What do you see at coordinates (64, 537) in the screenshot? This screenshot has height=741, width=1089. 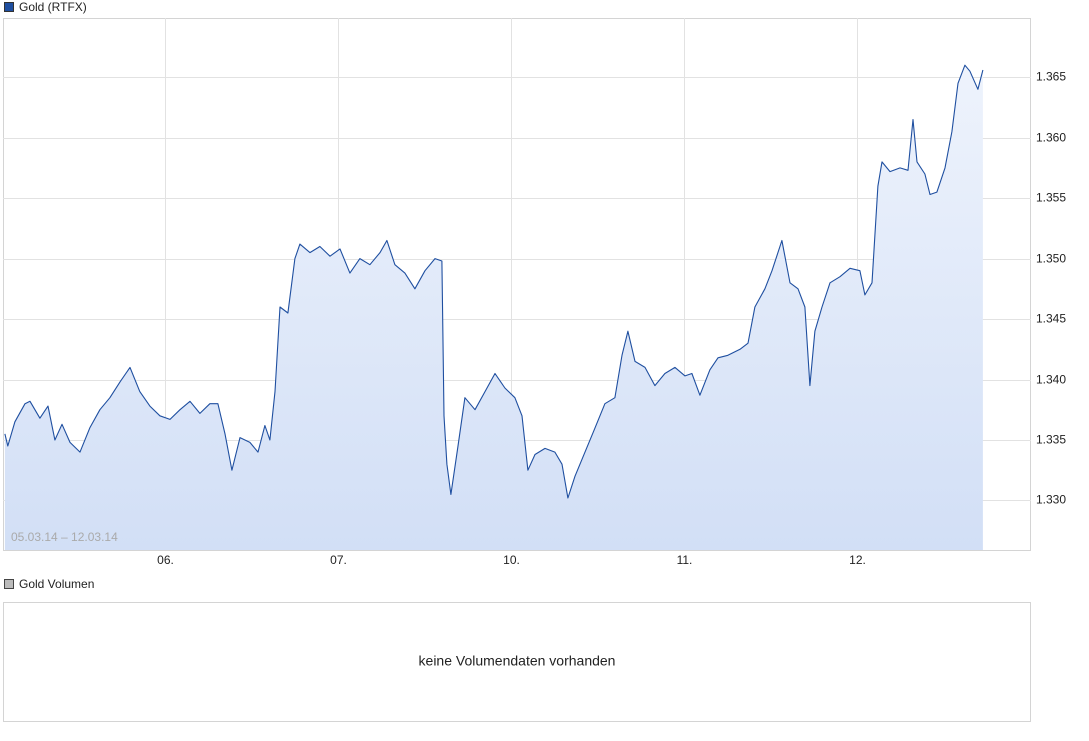 I see `chart-subtitle: 05.03.14 – 12.03.14` at bounding box center [64, 537].